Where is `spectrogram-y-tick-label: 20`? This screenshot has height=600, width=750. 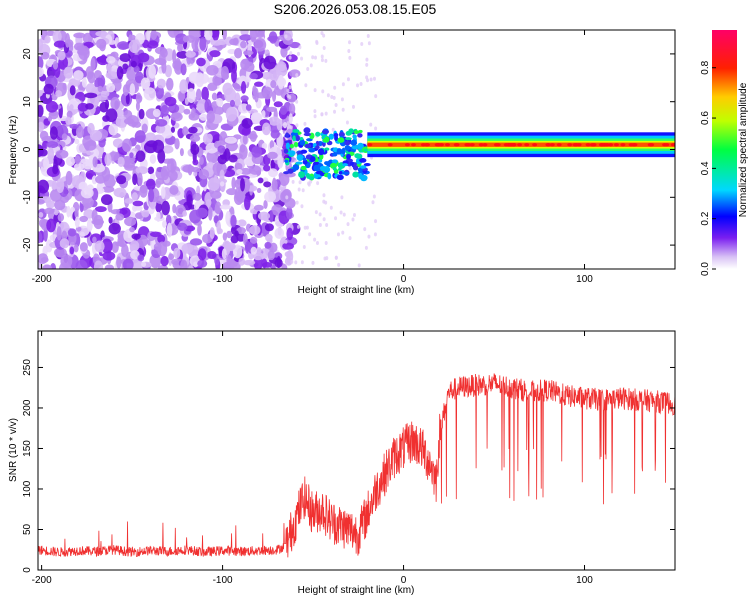 spectrogram-y-tick-label: 20 is located at coordinates (27, 54).